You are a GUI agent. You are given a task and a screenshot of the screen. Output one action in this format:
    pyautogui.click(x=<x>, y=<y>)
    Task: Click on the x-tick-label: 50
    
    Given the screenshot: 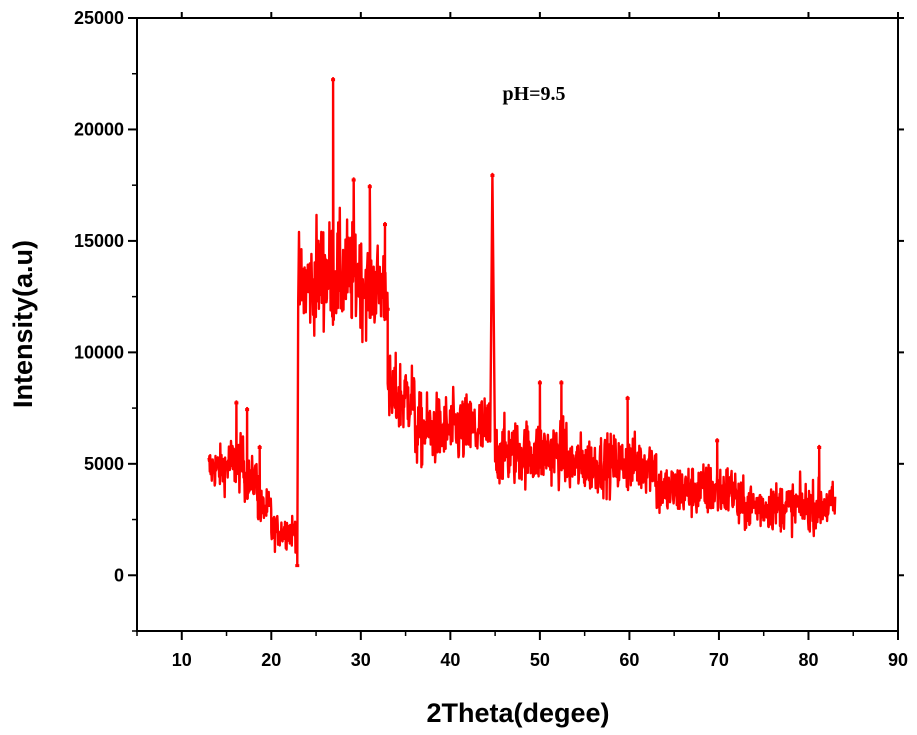 What is the action you would take?
    pyautogui.click(x=540, y=660)
    